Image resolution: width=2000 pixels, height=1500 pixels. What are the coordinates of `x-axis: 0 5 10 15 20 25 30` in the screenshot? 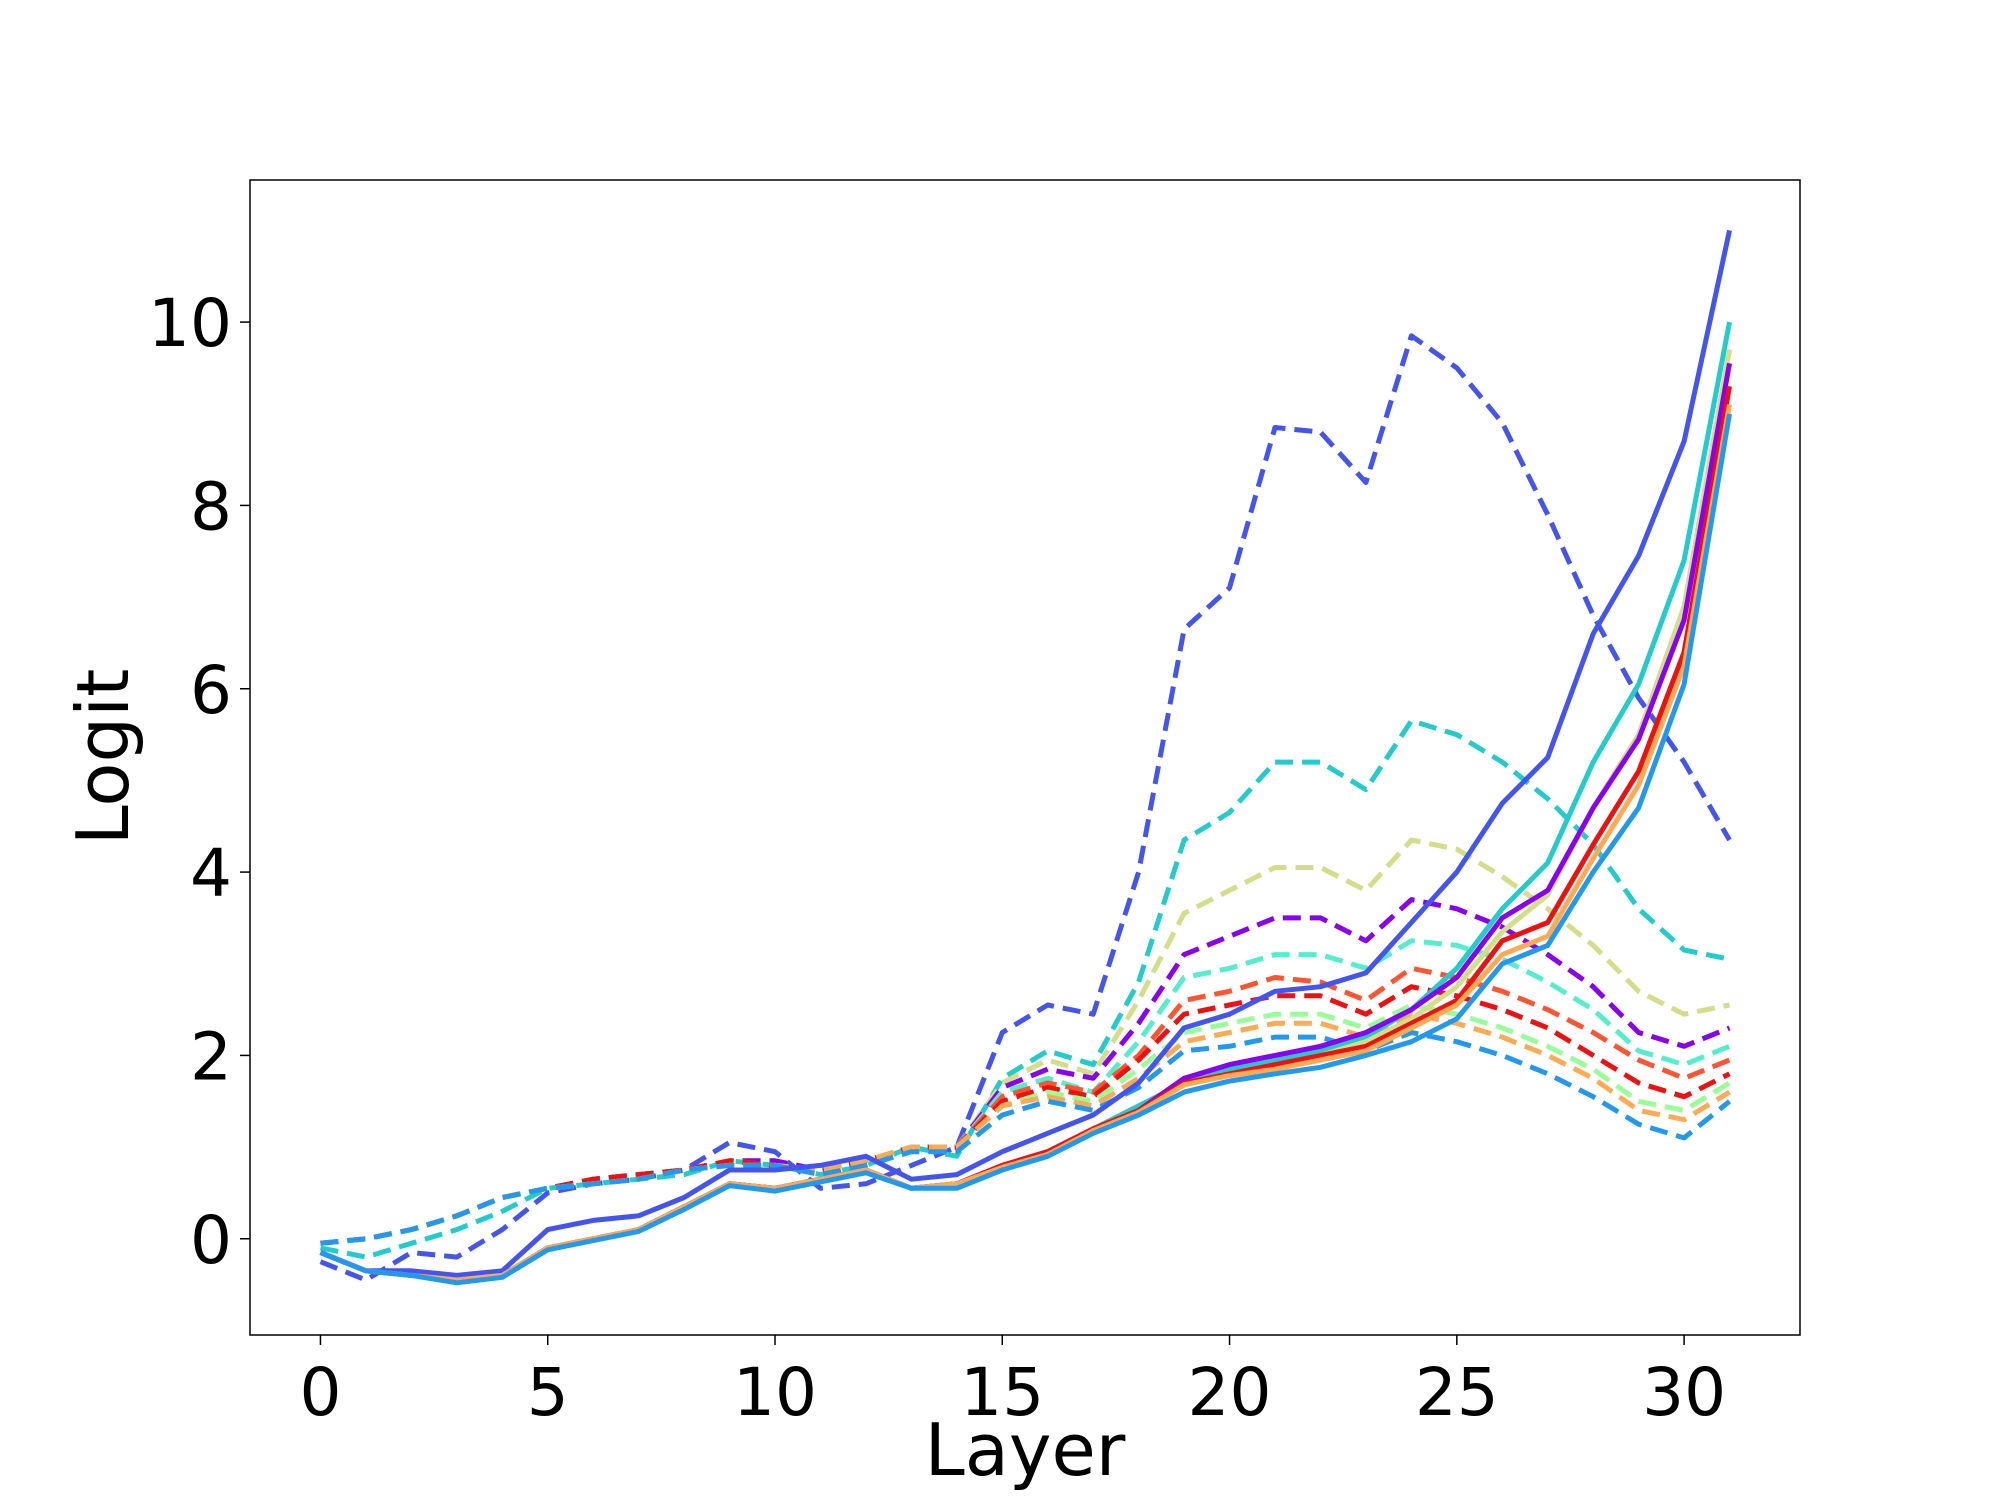 It's located at (1012, 1383).